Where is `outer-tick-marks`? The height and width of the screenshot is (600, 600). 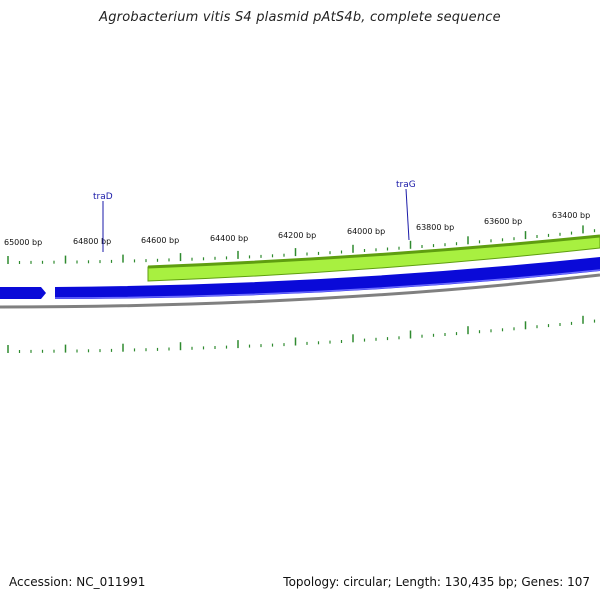 outer-tick-marks is located at coordinates (301, 244).